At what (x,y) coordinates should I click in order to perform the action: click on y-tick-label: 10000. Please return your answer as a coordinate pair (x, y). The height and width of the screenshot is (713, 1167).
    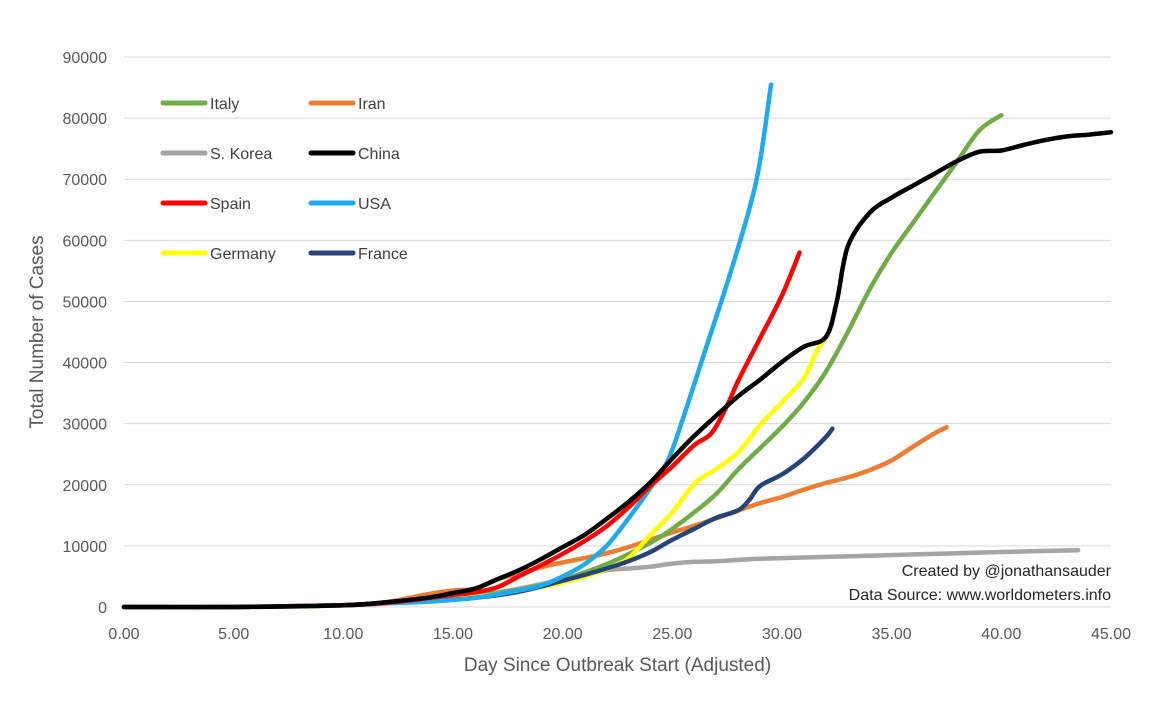
    Looking at the image, I should click on (85, 547).